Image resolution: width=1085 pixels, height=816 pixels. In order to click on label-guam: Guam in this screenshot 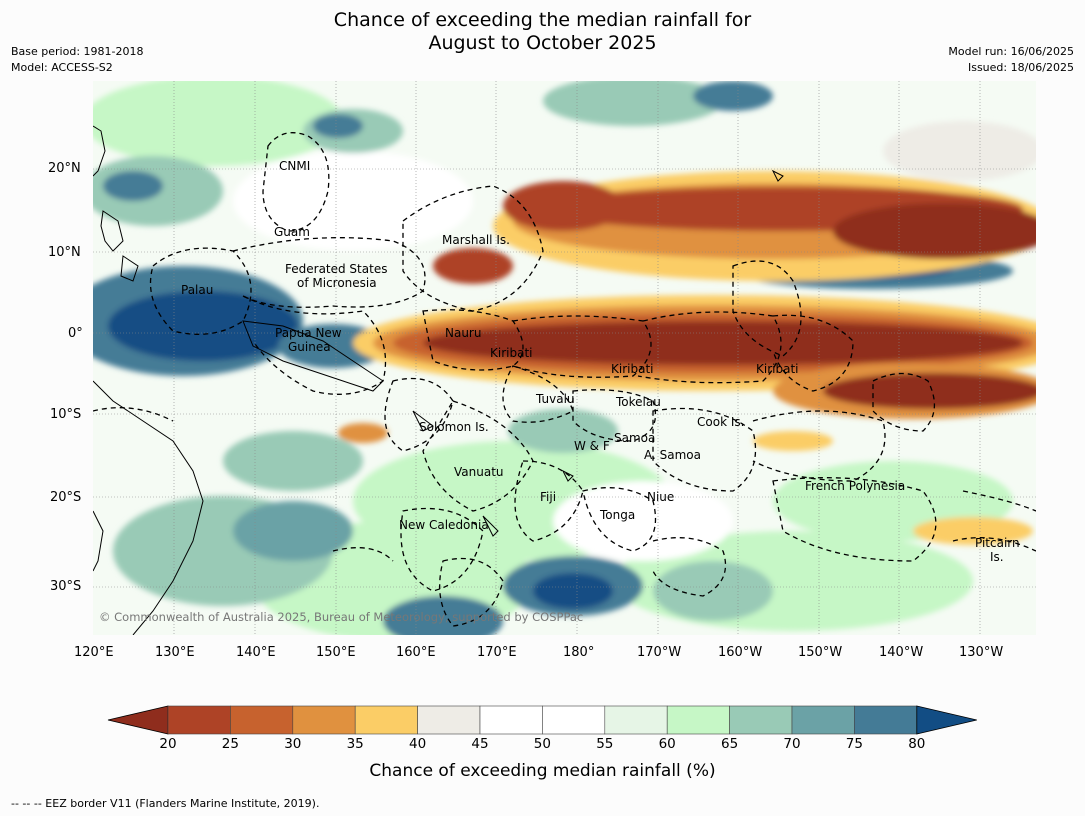, I will do `click(292, 232)`.